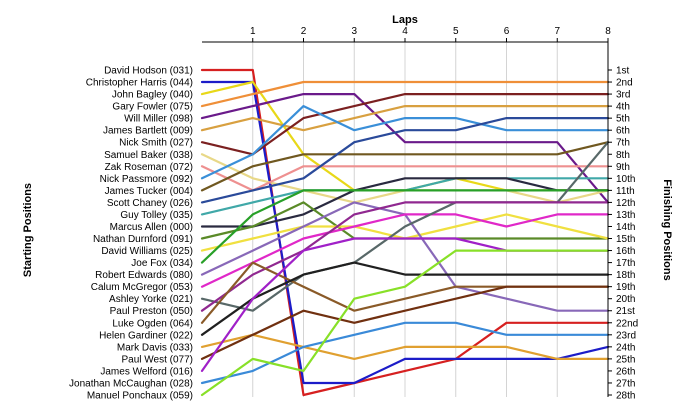 The image size is (700, 420). I want to click on y-axis-title-left: Starting Positions, so click(28, 230).